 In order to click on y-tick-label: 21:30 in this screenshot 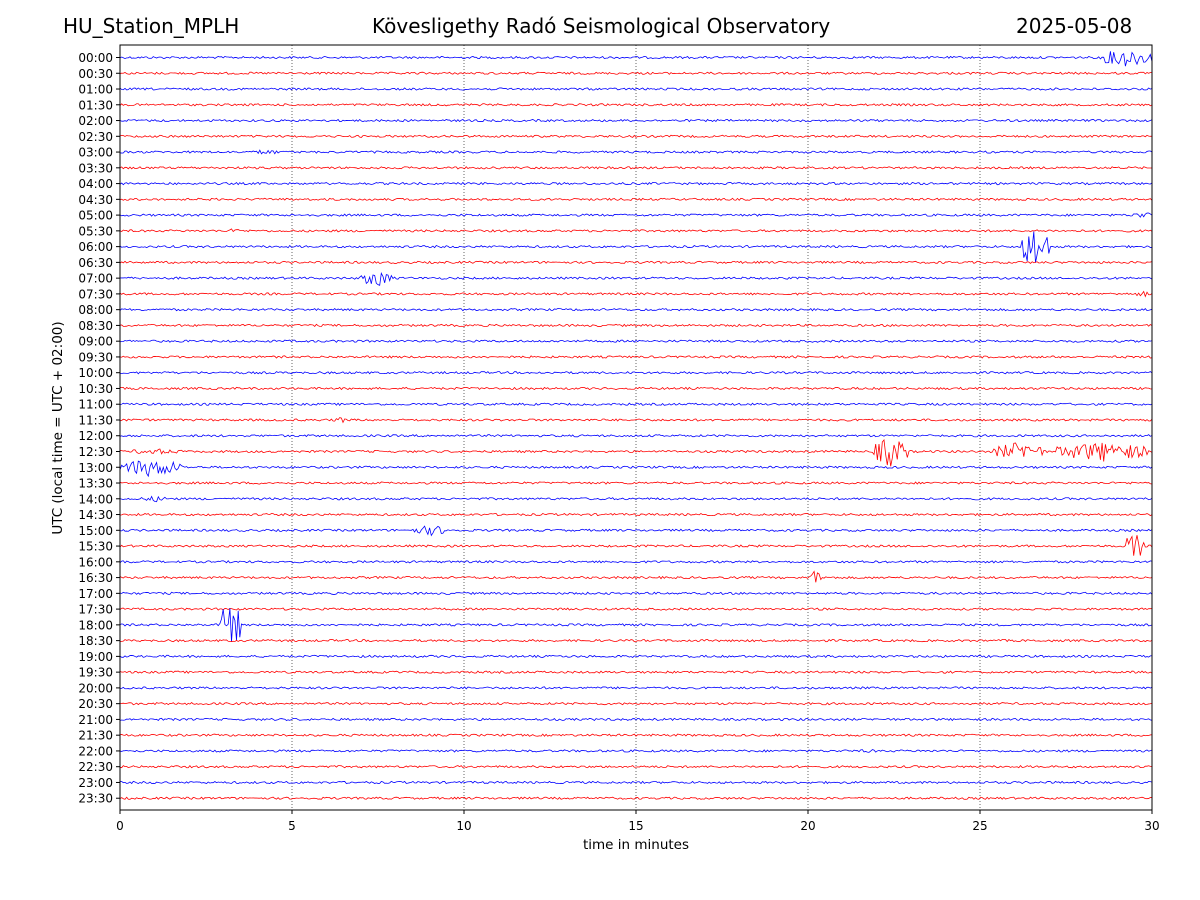, I will do `click(95, 736)`.